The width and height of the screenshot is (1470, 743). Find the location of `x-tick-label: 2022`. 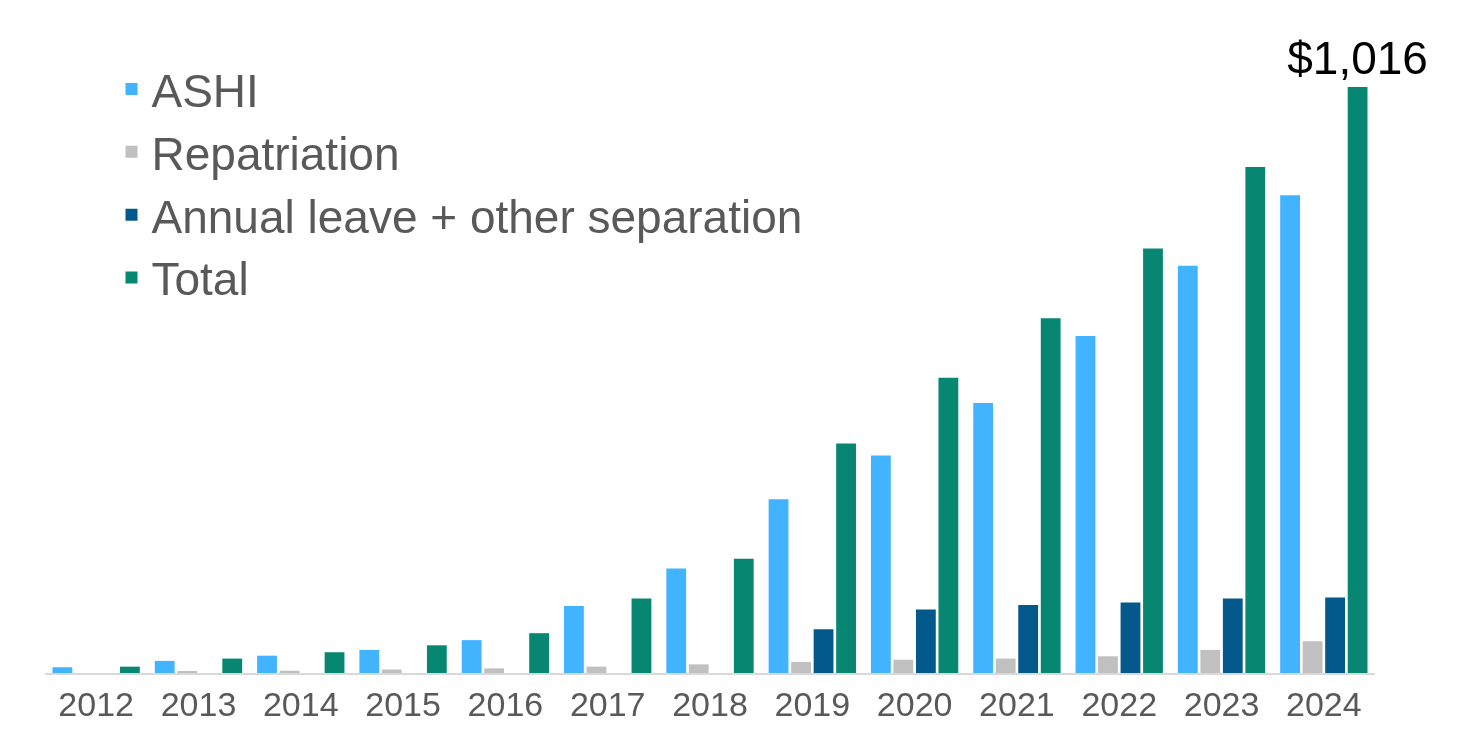

x-tick-label: 2022 is located at coordinates (1119, 703).